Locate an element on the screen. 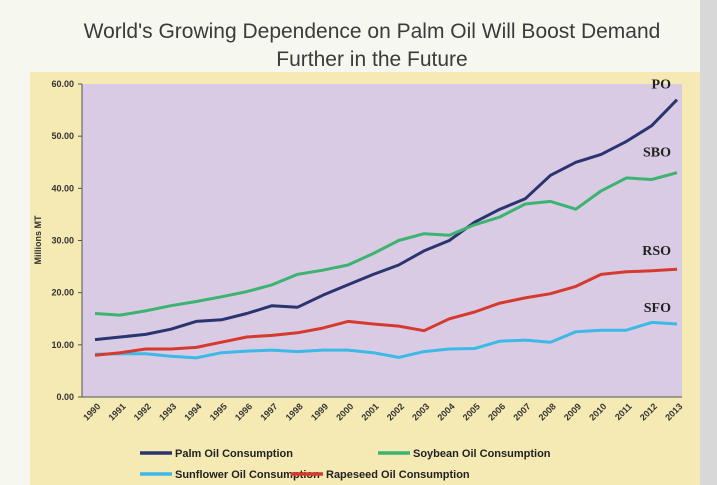 The image size is (717, 485). y-tick-label: 50.00 is located at coordinates (62, 136).